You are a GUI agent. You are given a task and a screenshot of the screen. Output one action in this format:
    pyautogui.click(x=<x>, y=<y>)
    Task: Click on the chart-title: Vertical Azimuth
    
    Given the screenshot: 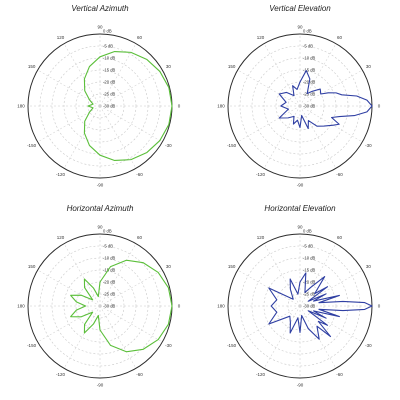 What is the action you would take?
    pyautogui.click(x=100, y=8)
    